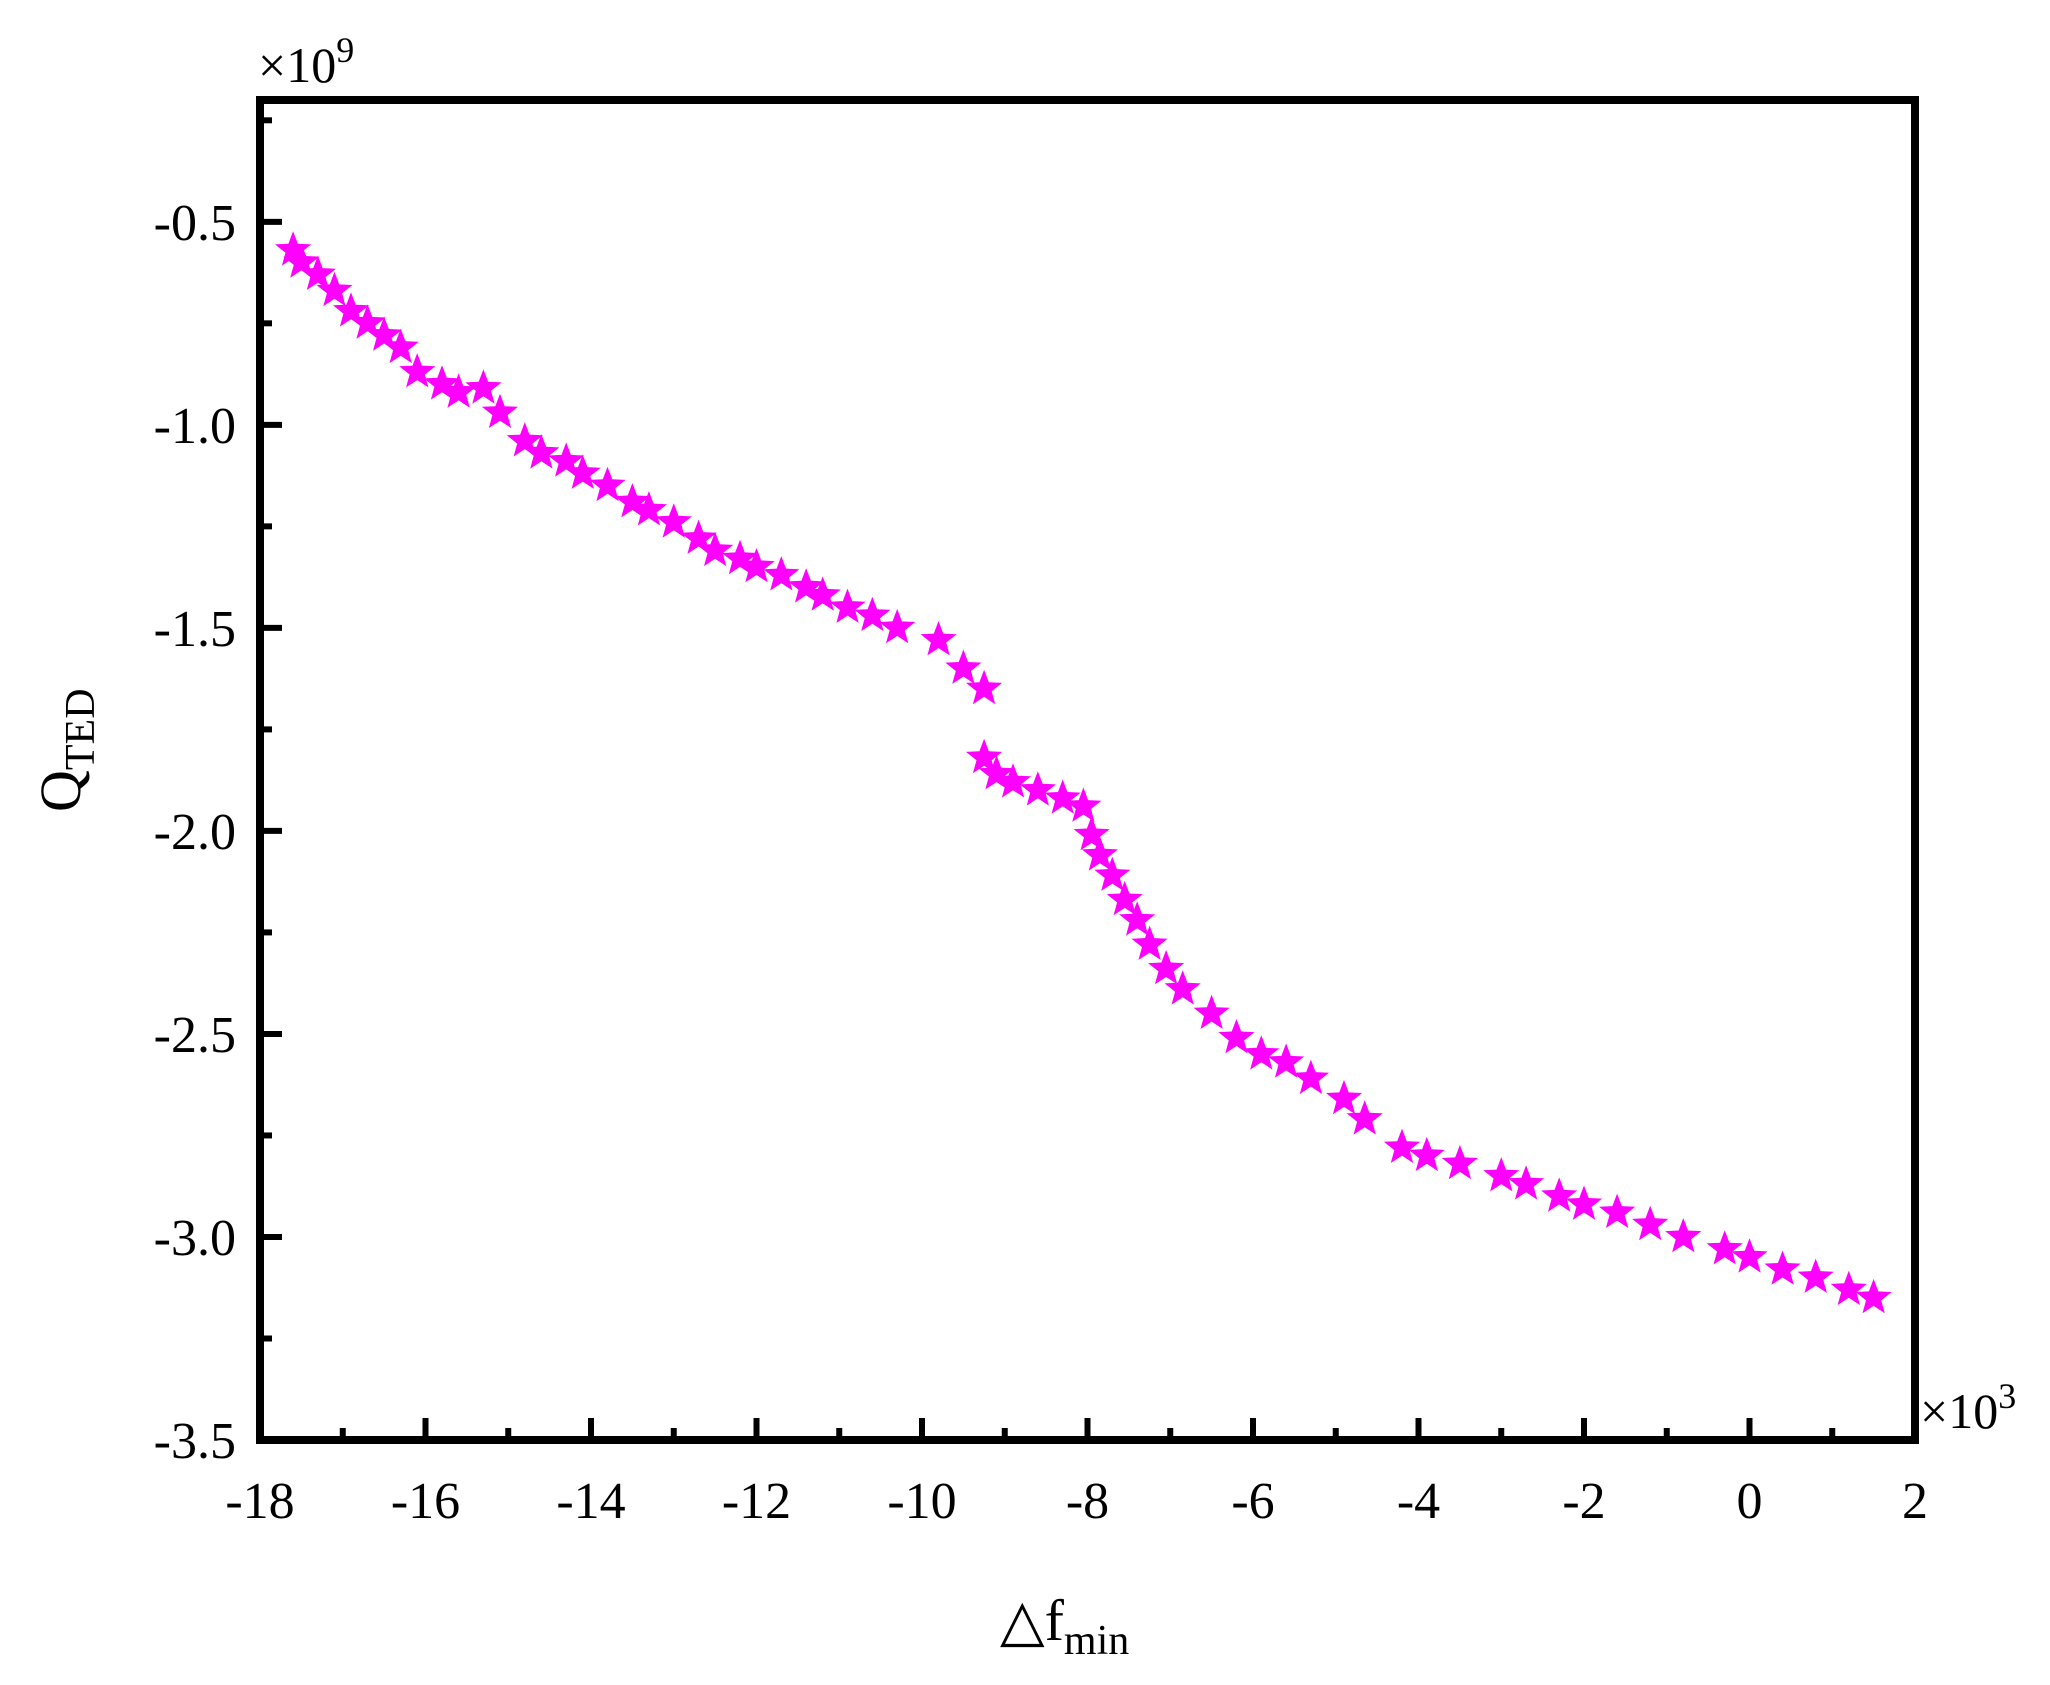  What do you see at coordinates (1418, 1501) in the screenshot?
I see `x-tick-label: -4` at bounding box center [1418, 1501].